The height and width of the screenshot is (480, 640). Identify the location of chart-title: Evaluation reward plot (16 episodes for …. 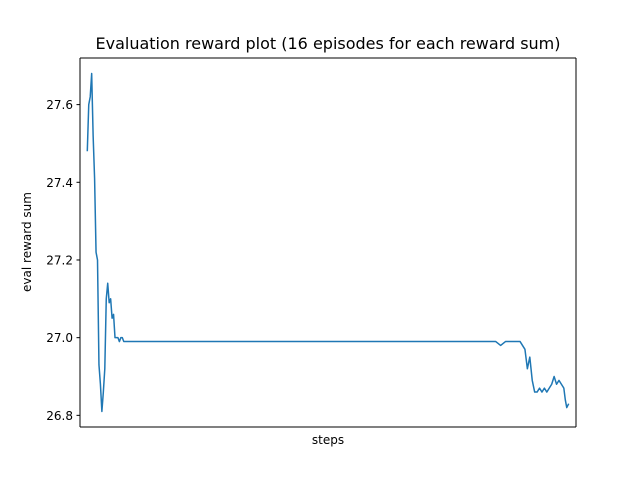
(328, 43).